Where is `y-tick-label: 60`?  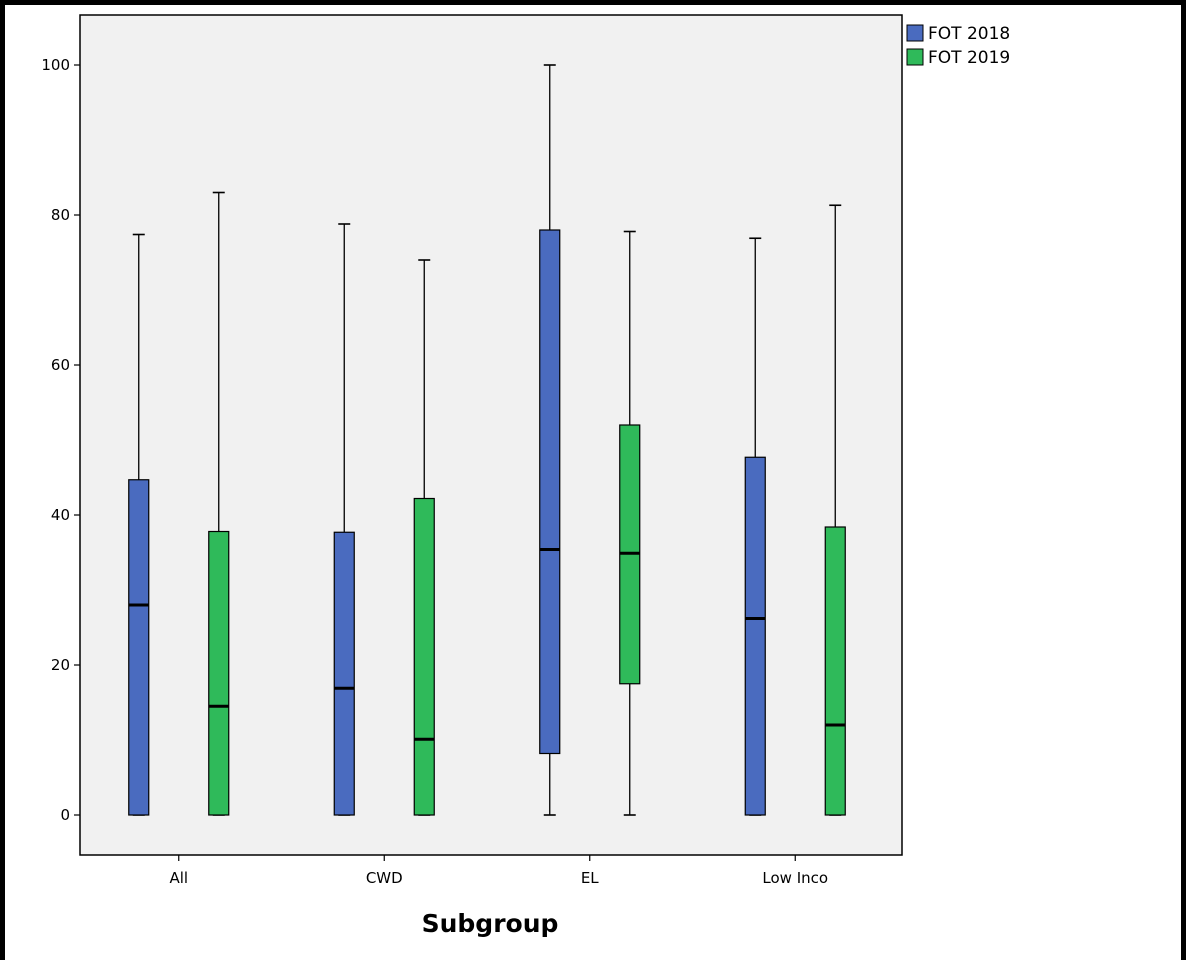
y-tick-label: 60 is located at coordinates (60, 365).